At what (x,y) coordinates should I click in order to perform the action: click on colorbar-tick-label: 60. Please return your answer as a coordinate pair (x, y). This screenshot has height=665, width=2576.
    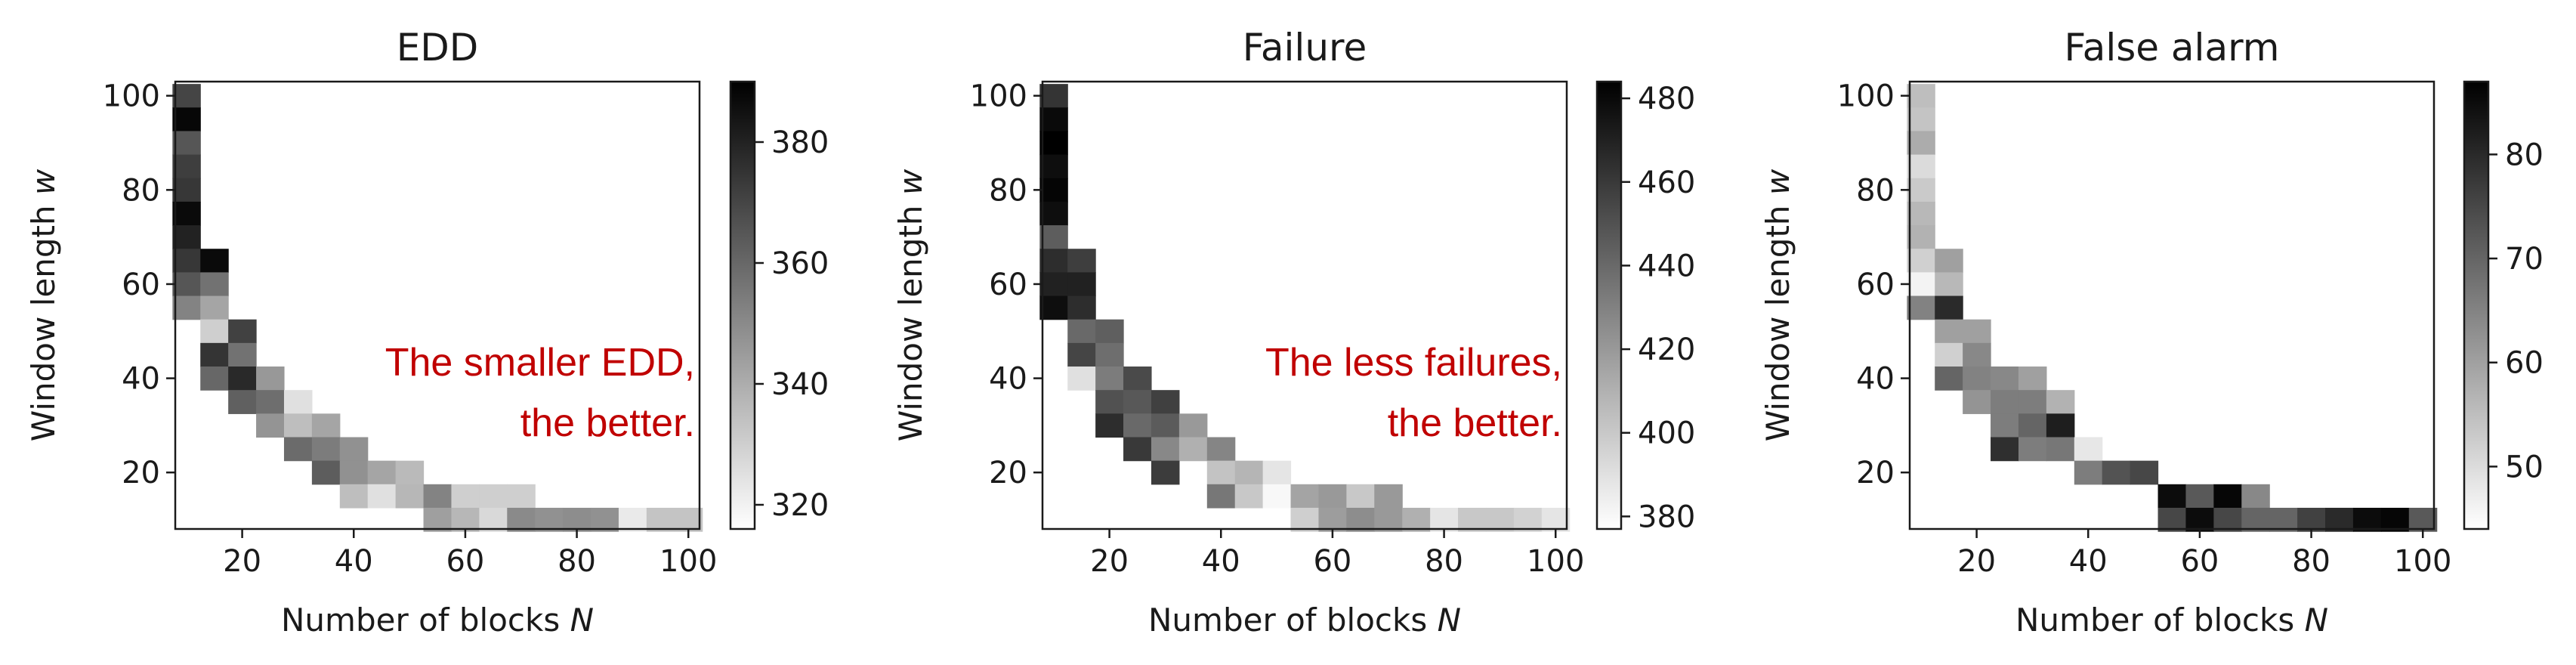
    Looking at the image, I should click on (2524, 363).